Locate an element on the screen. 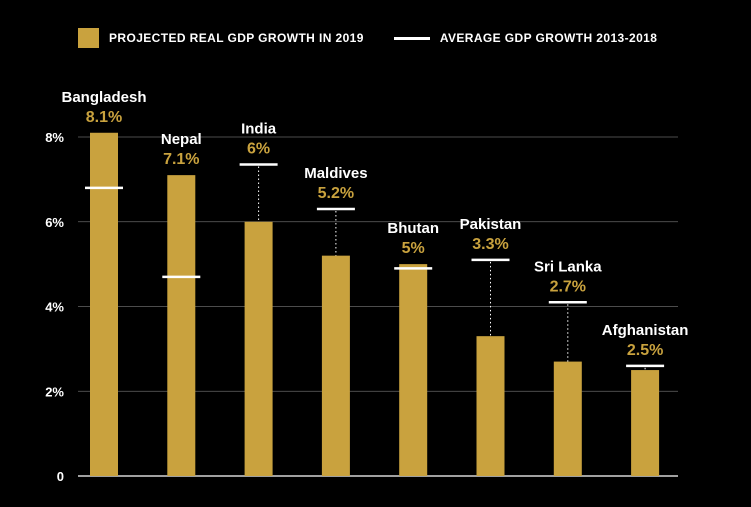 The width and height of the screenshot is (751, 507). data-label: 5.2% is located at coordinates (336, 193).